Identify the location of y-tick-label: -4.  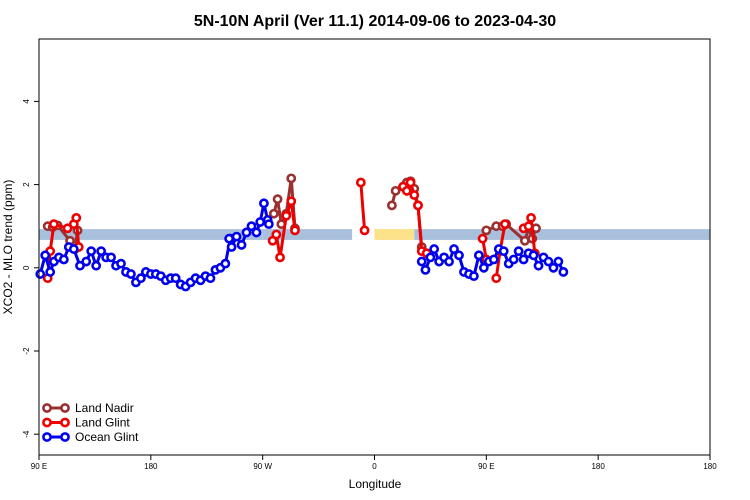
(26, 434).